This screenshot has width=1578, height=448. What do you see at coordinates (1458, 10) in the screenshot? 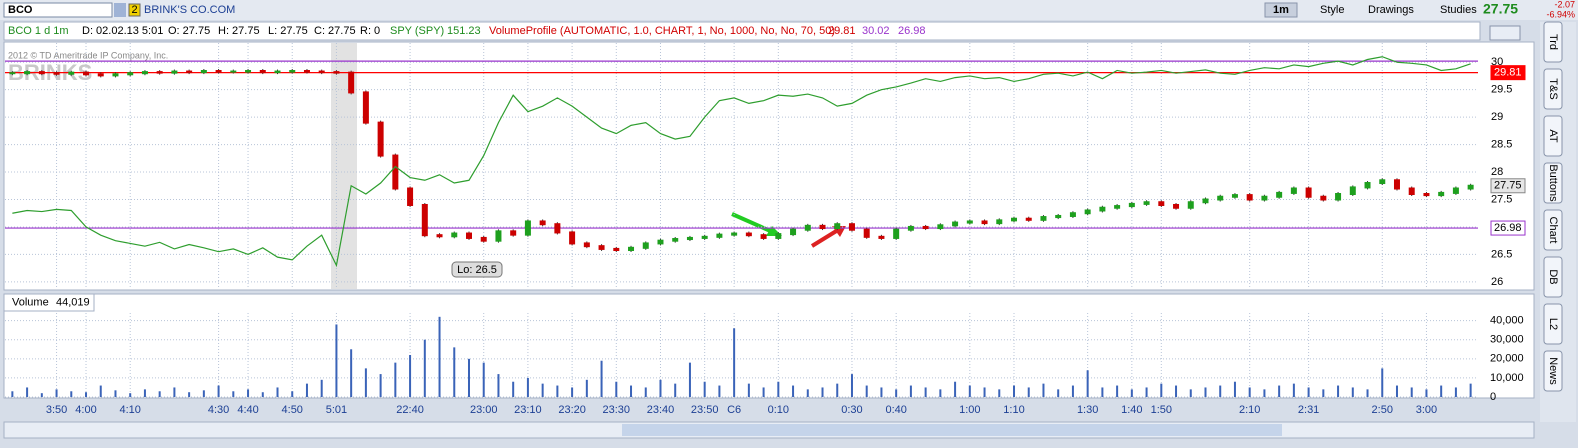
I see `studies-btn: Studies` at bounding box center [1458, 10].